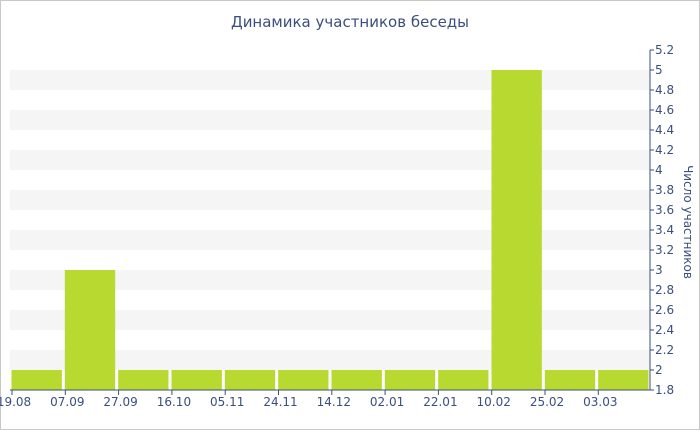 Image resolution: width=700 pixels, height=430 pixels. I want to click on y-tick-label: 3.2, so click(664, 250).